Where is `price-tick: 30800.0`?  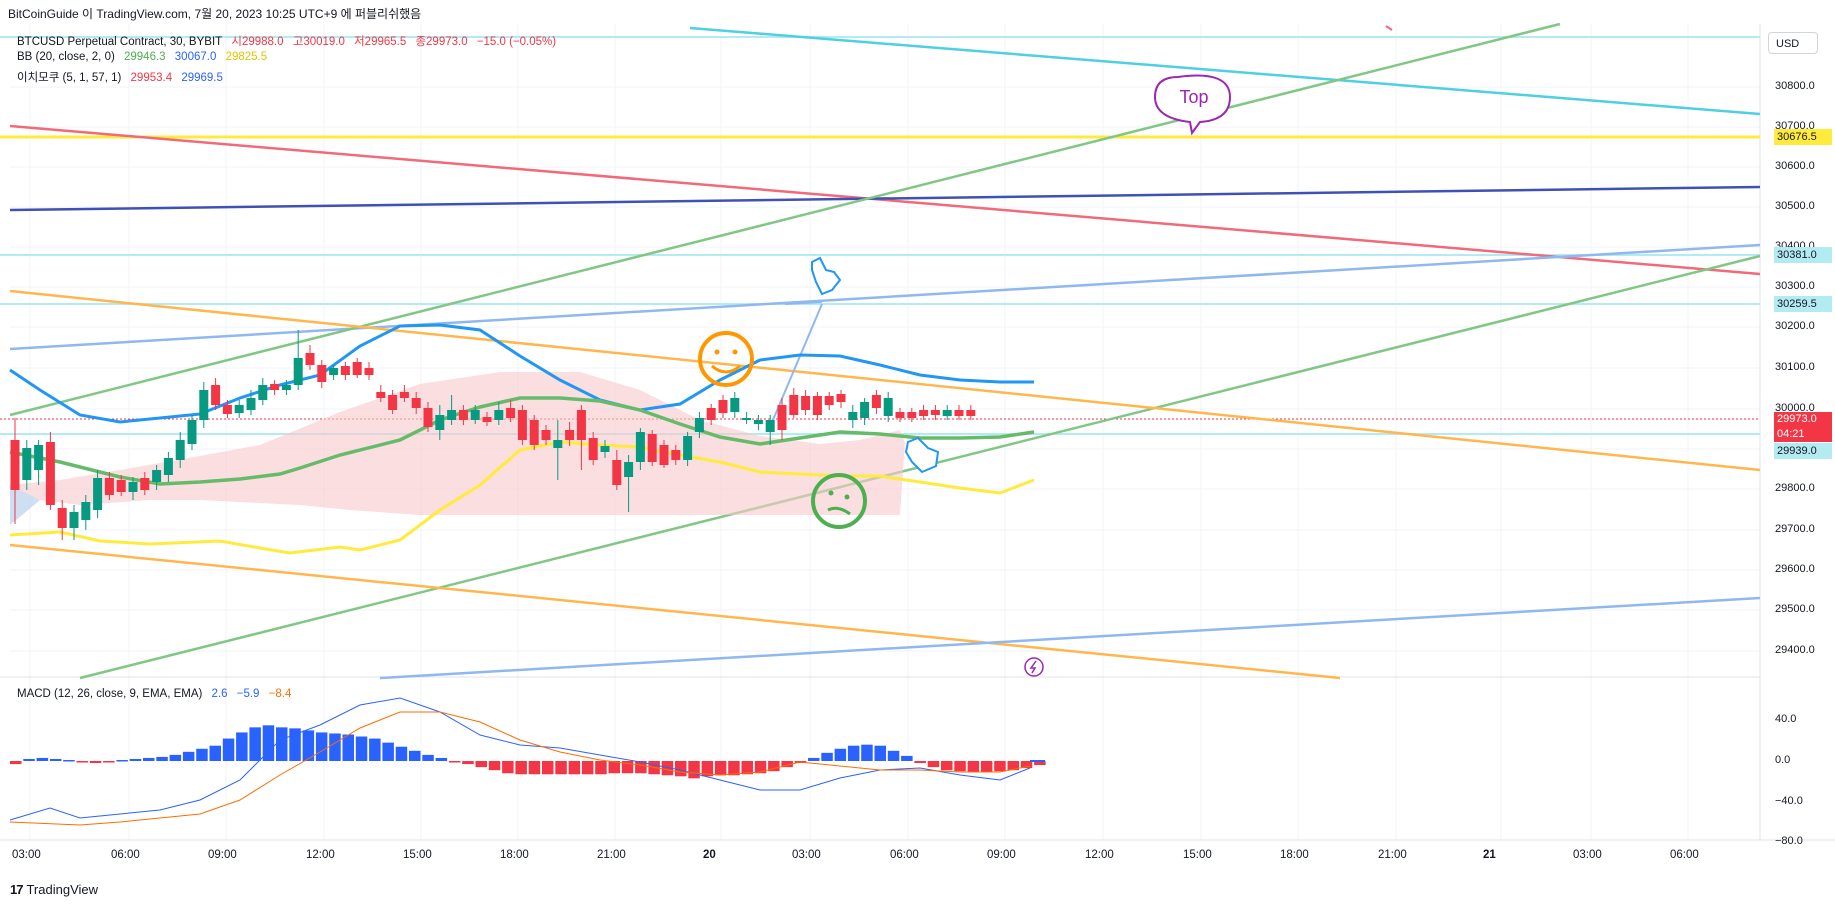 price-tick: 30800.0 is located at coordinates (1795, 86).